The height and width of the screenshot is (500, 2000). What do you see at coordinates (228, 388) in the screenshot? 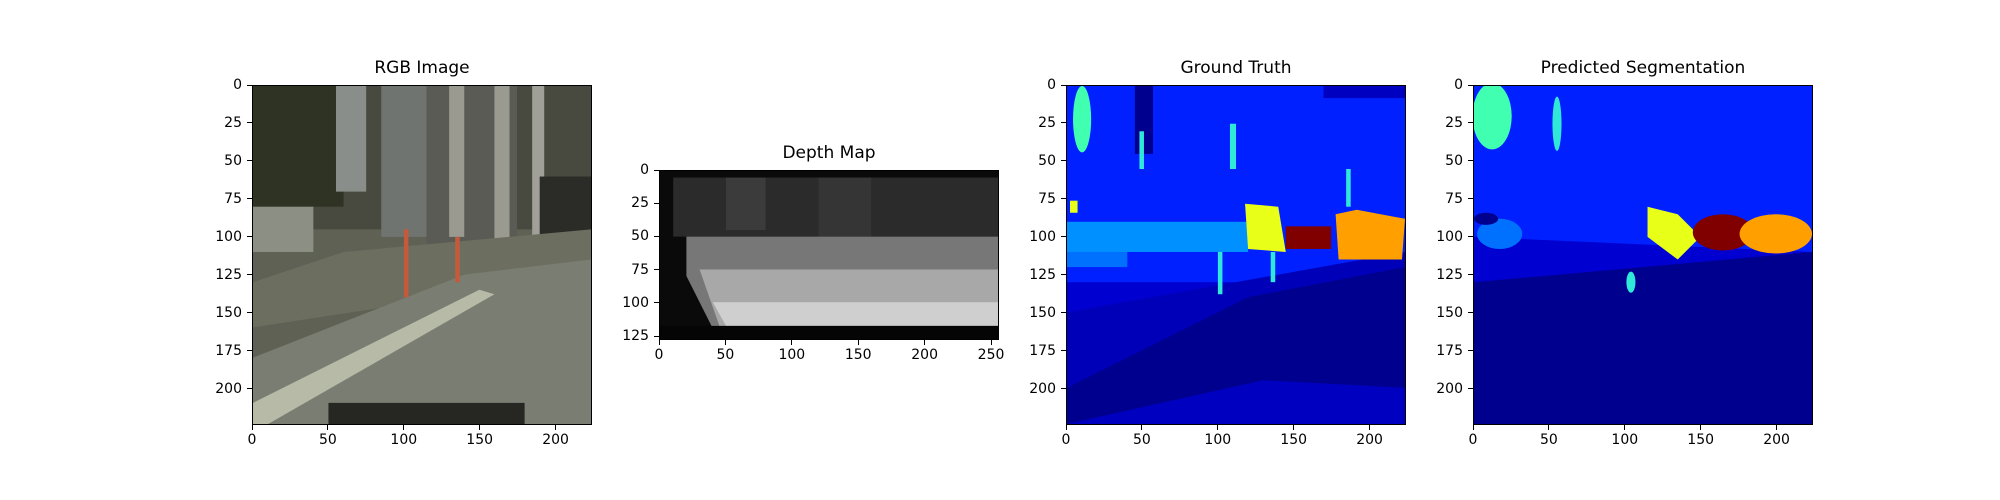
I see `y-tick-label: 200` at bounding box center [228, 388].